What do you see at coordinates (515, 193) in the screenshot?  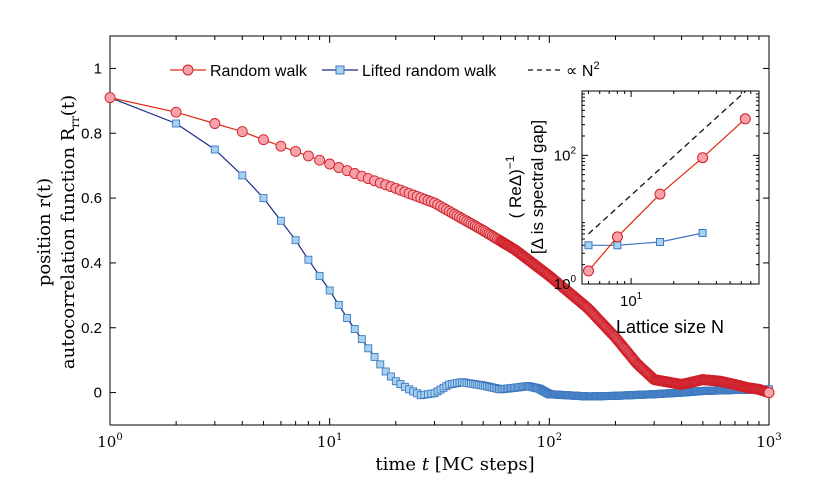 I see `inset-y-label-line1-base: ( ReΔ)` at bounding box center [515, 193].